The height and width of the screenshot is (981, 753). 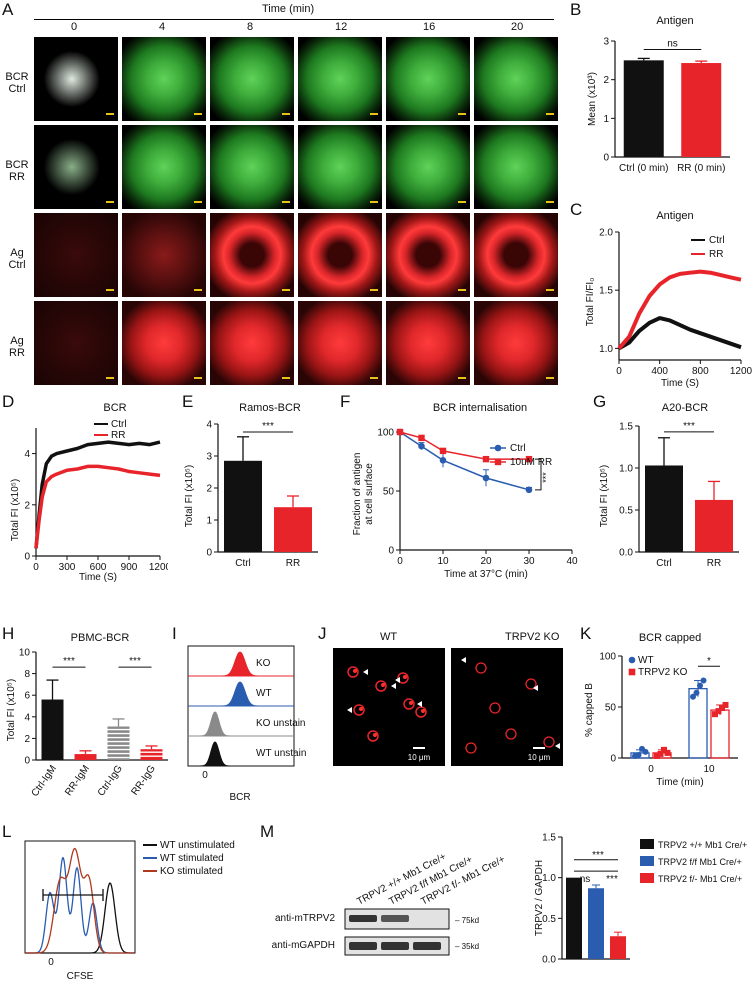 What do you see at coordinates (428, 255) in the screenshot?
I see `micrograph-red-r2-t16` at bounding box center [428, 255].